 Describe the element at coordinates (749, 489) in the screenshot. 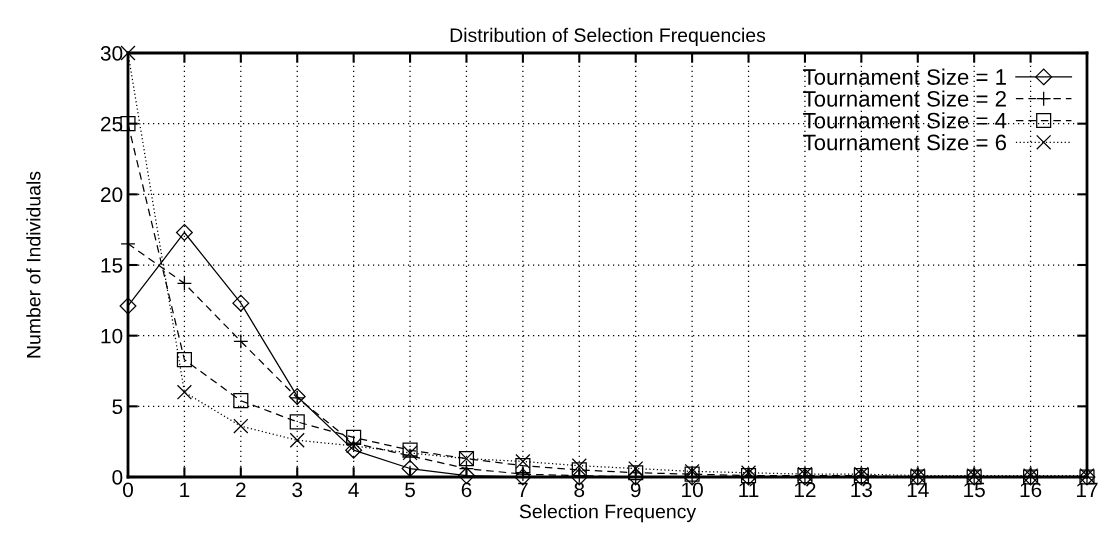

I see `x-tick-label: 11` at that location.